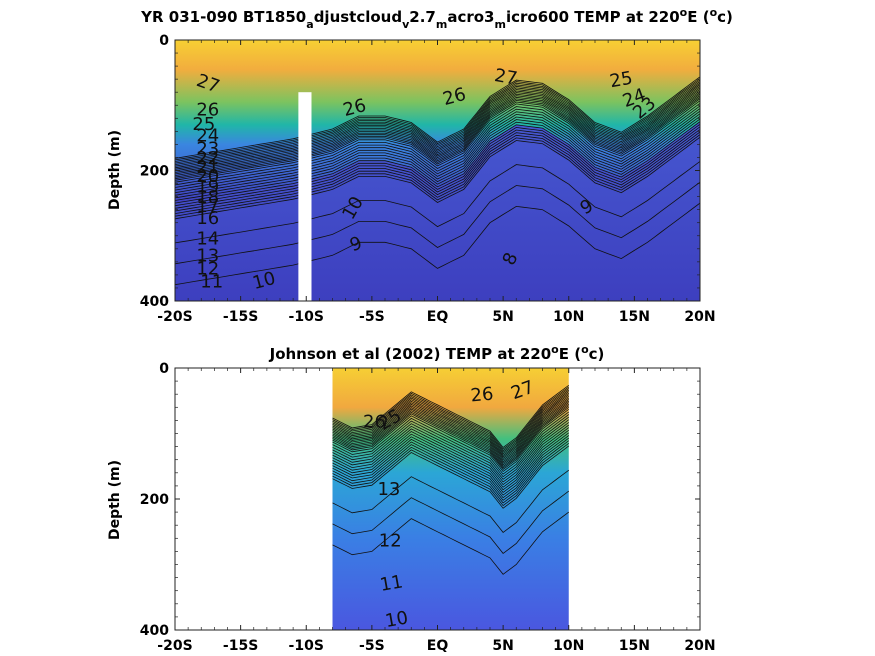  What do you see at coordinates (207, 158) in the screenshot?
I see `contour-label: 22` at bounding box center [207, 158].